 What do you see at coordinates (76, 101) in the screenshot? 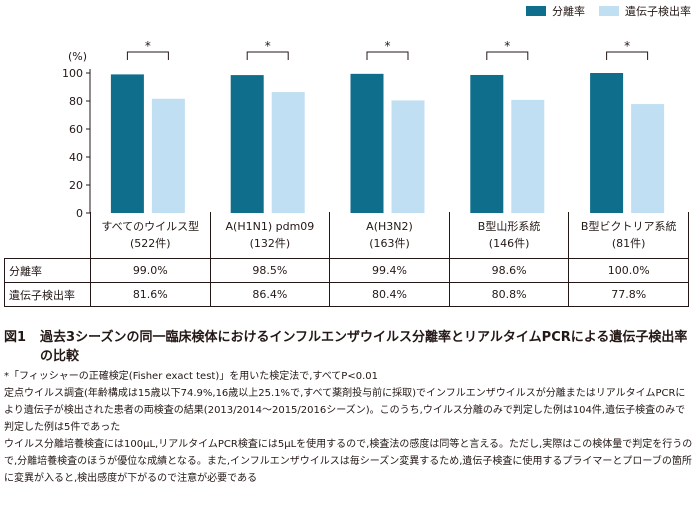
I see `y-tick-label: 80` at bounding box center [76, 101].